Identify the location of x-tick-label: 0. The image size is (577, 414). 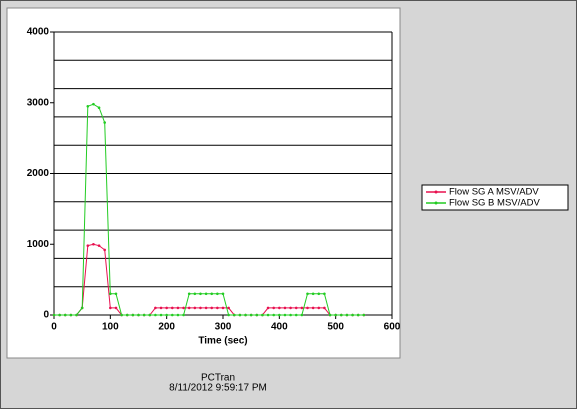
(54, 327).